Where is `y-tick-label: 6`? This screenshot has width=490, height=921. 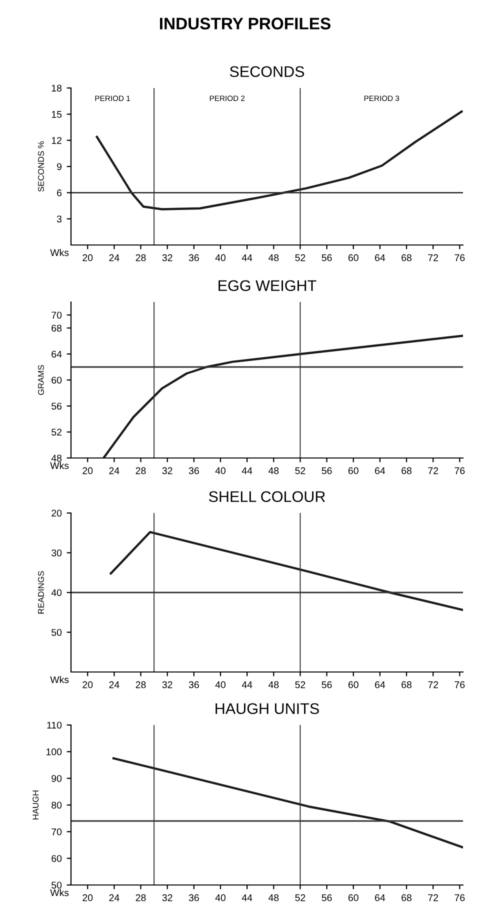
y-tick-label: 6 is located at coordinates (59, 192).